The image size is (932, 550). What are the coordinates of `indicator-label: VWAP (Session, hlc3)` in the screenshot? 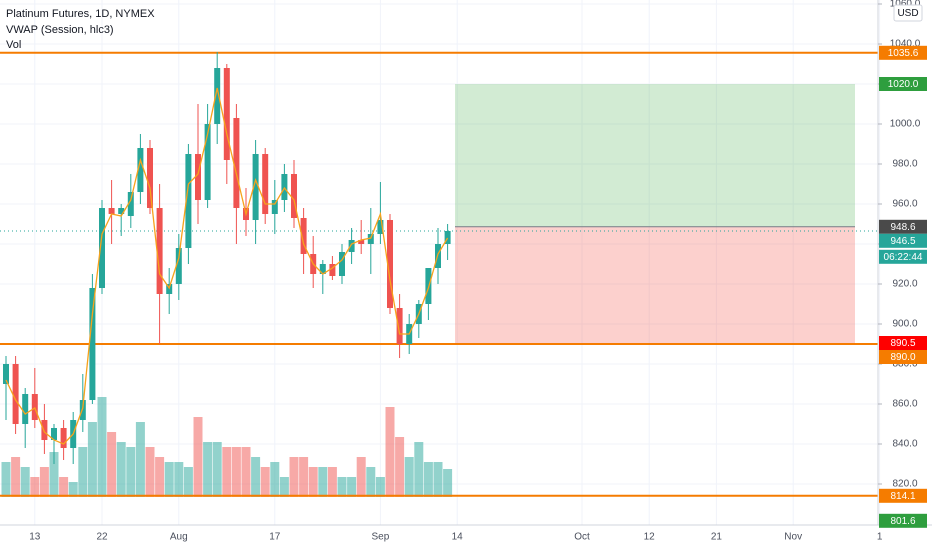 It's located at (60, 30).